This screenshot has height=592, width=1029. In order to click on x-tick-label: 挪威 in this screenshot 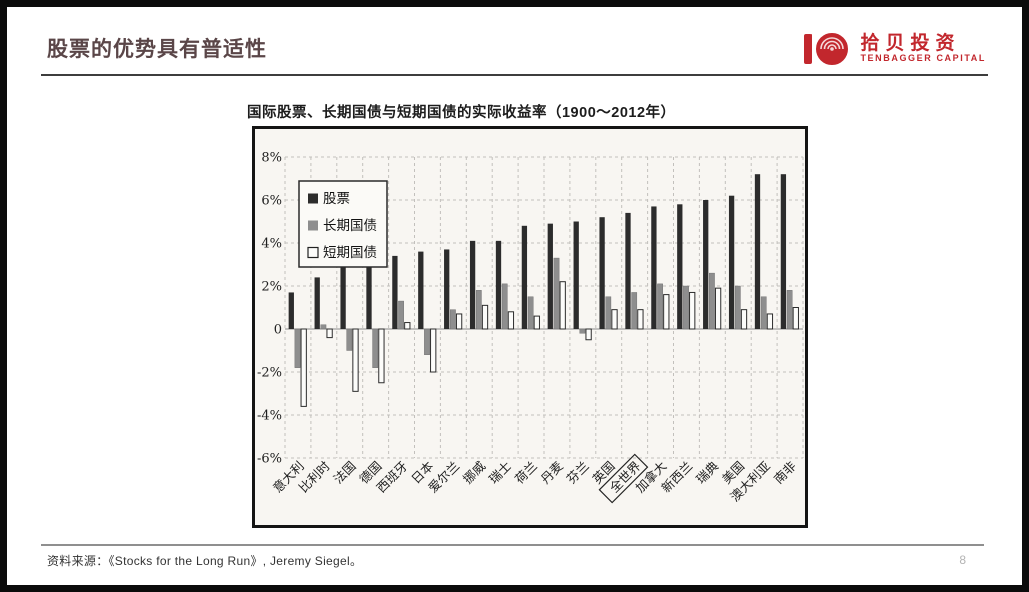, I will do `click(474, 472)`.